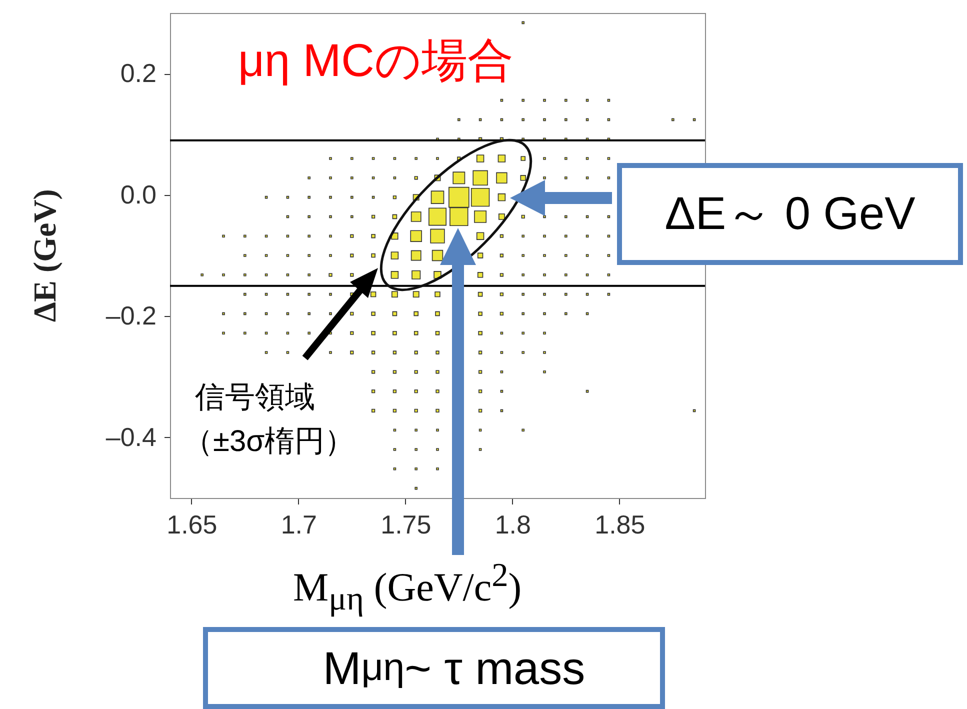 Image resolution: width=967 pixels, height=709 pixels. What do you see at coordinates (512, 525) in the screenshot?
I see `x-tick-label: 1.8` at bounding box center [512, 525].